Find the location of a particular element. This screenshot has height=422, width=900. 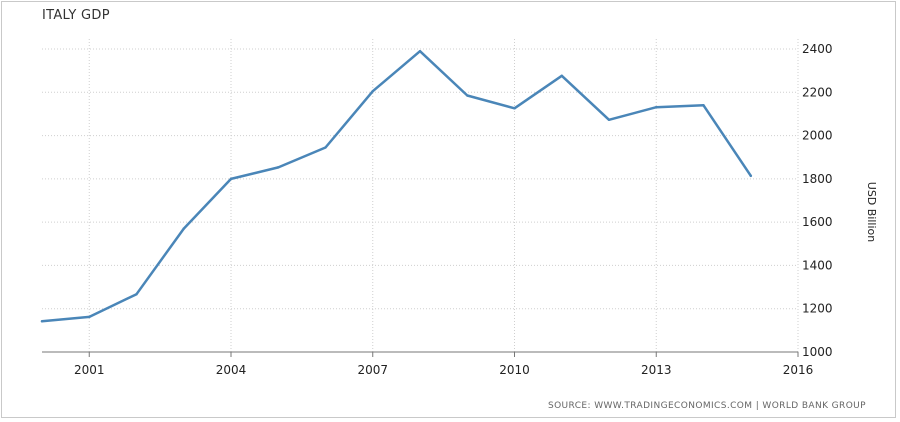

y-tick-label: 2200 is located at coordinates (817, 92).